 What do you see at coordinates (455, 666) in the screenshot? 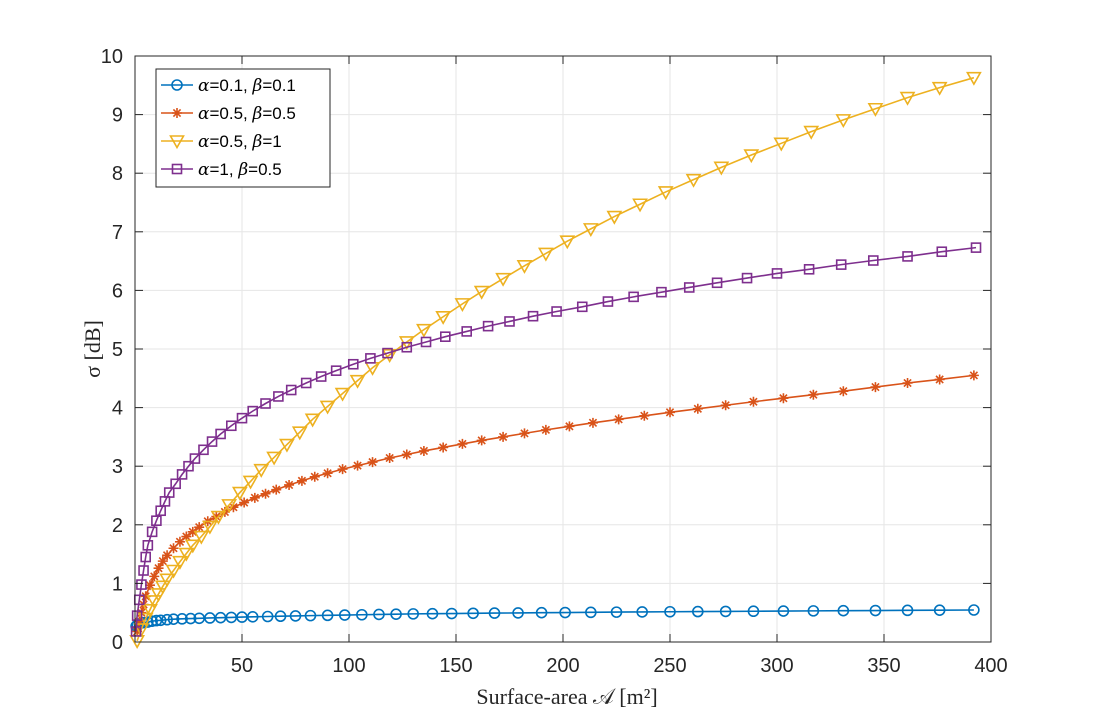
I see `x-tick-label: 150` at bounding box center [455, 666].